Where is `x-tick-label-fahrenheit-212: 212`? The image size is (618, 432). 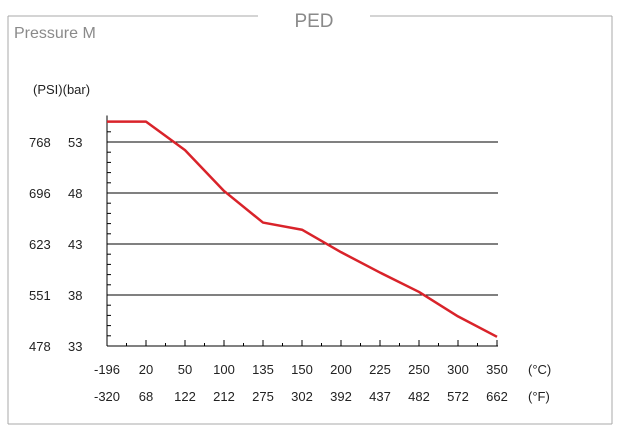 x-tick-label-fahrenheit-212: 212 is located at coordinates (224, 396).